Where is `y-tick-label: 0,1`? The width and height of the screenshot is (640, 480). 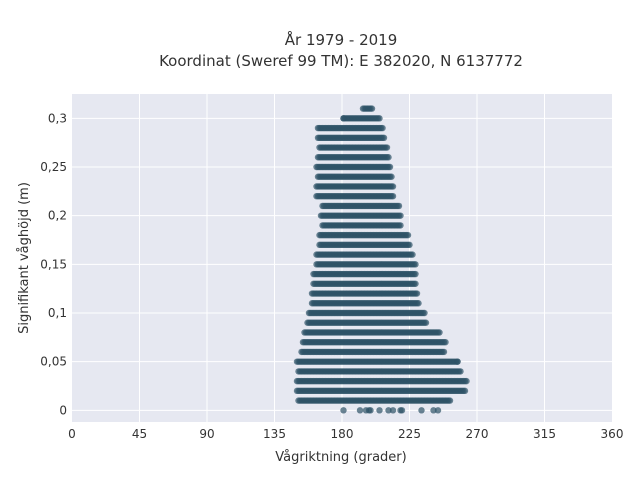
y-tick-label: 0,1 is located at coordinates (57, 313).